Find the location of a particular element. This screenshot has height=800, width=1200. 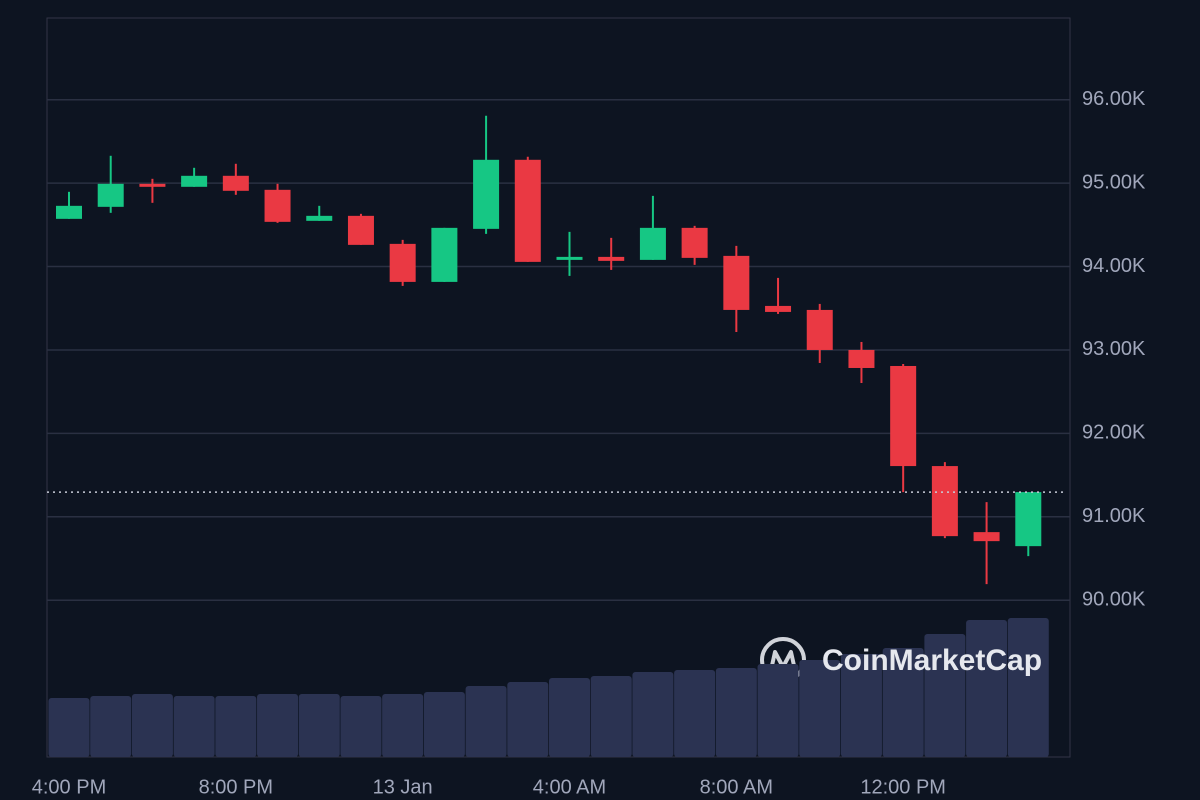

x-tick-label: 4:00 AM is located at coordinates (569, 787).